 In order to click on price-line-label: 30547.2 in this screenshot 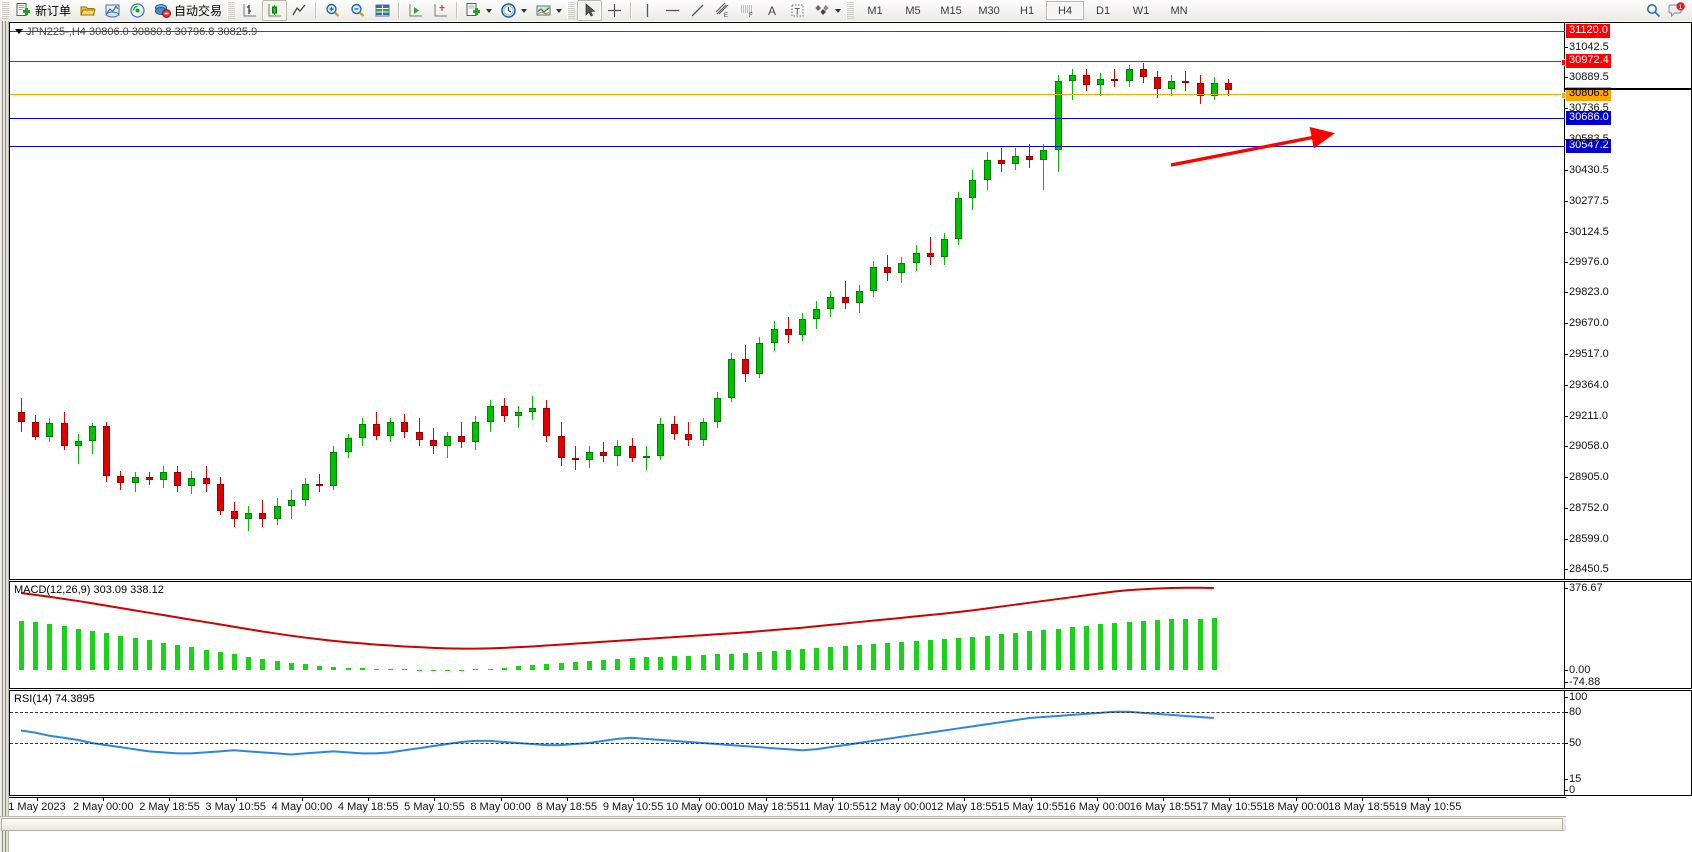, I will do `click(1588, 146)`.